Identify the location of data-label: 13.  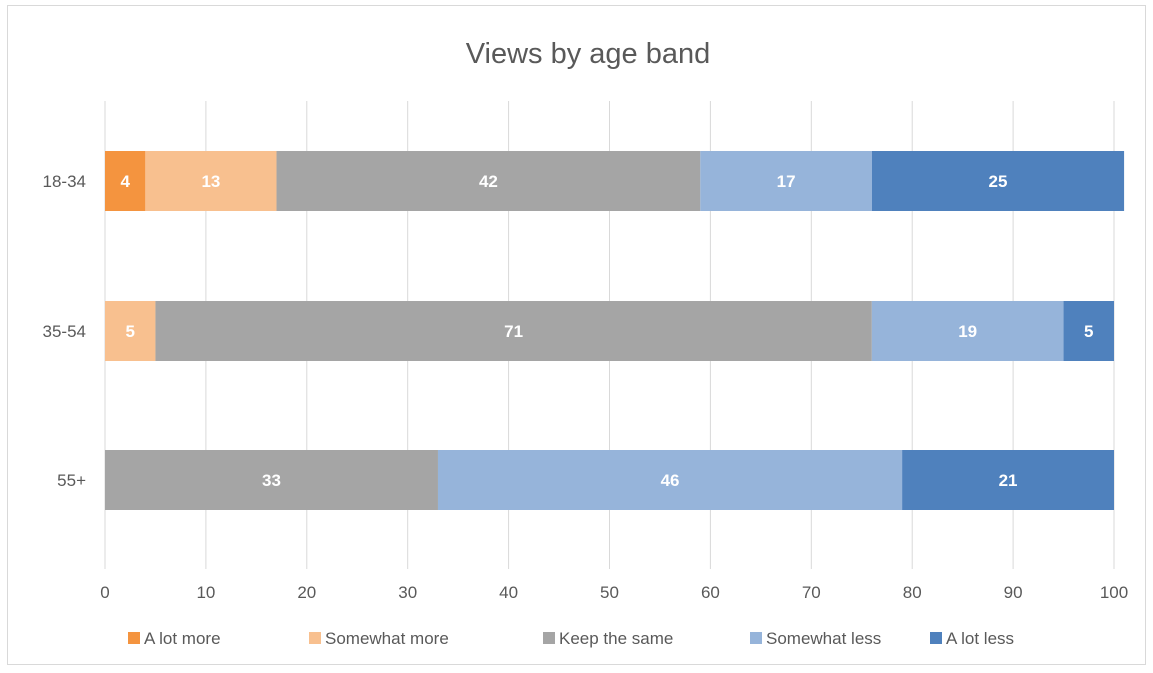
(210, 181).